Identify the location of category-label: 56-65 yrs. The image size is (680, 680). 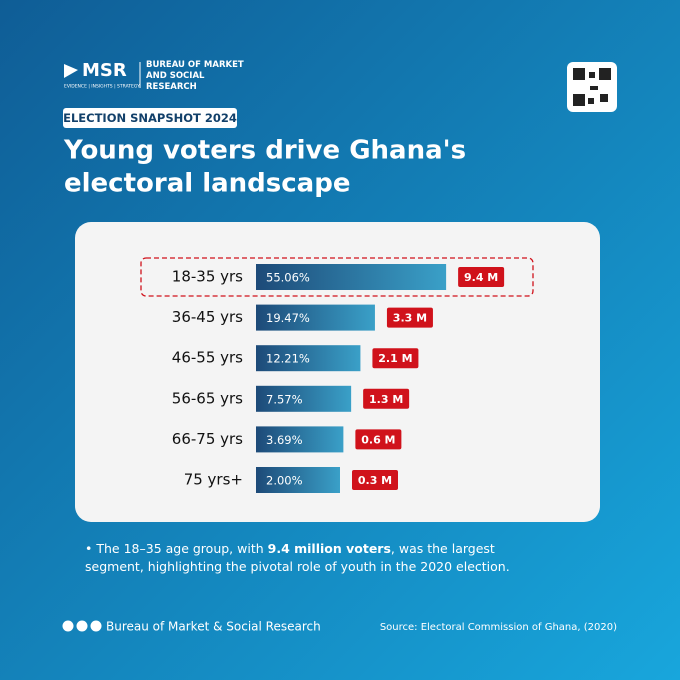
(207, 398).